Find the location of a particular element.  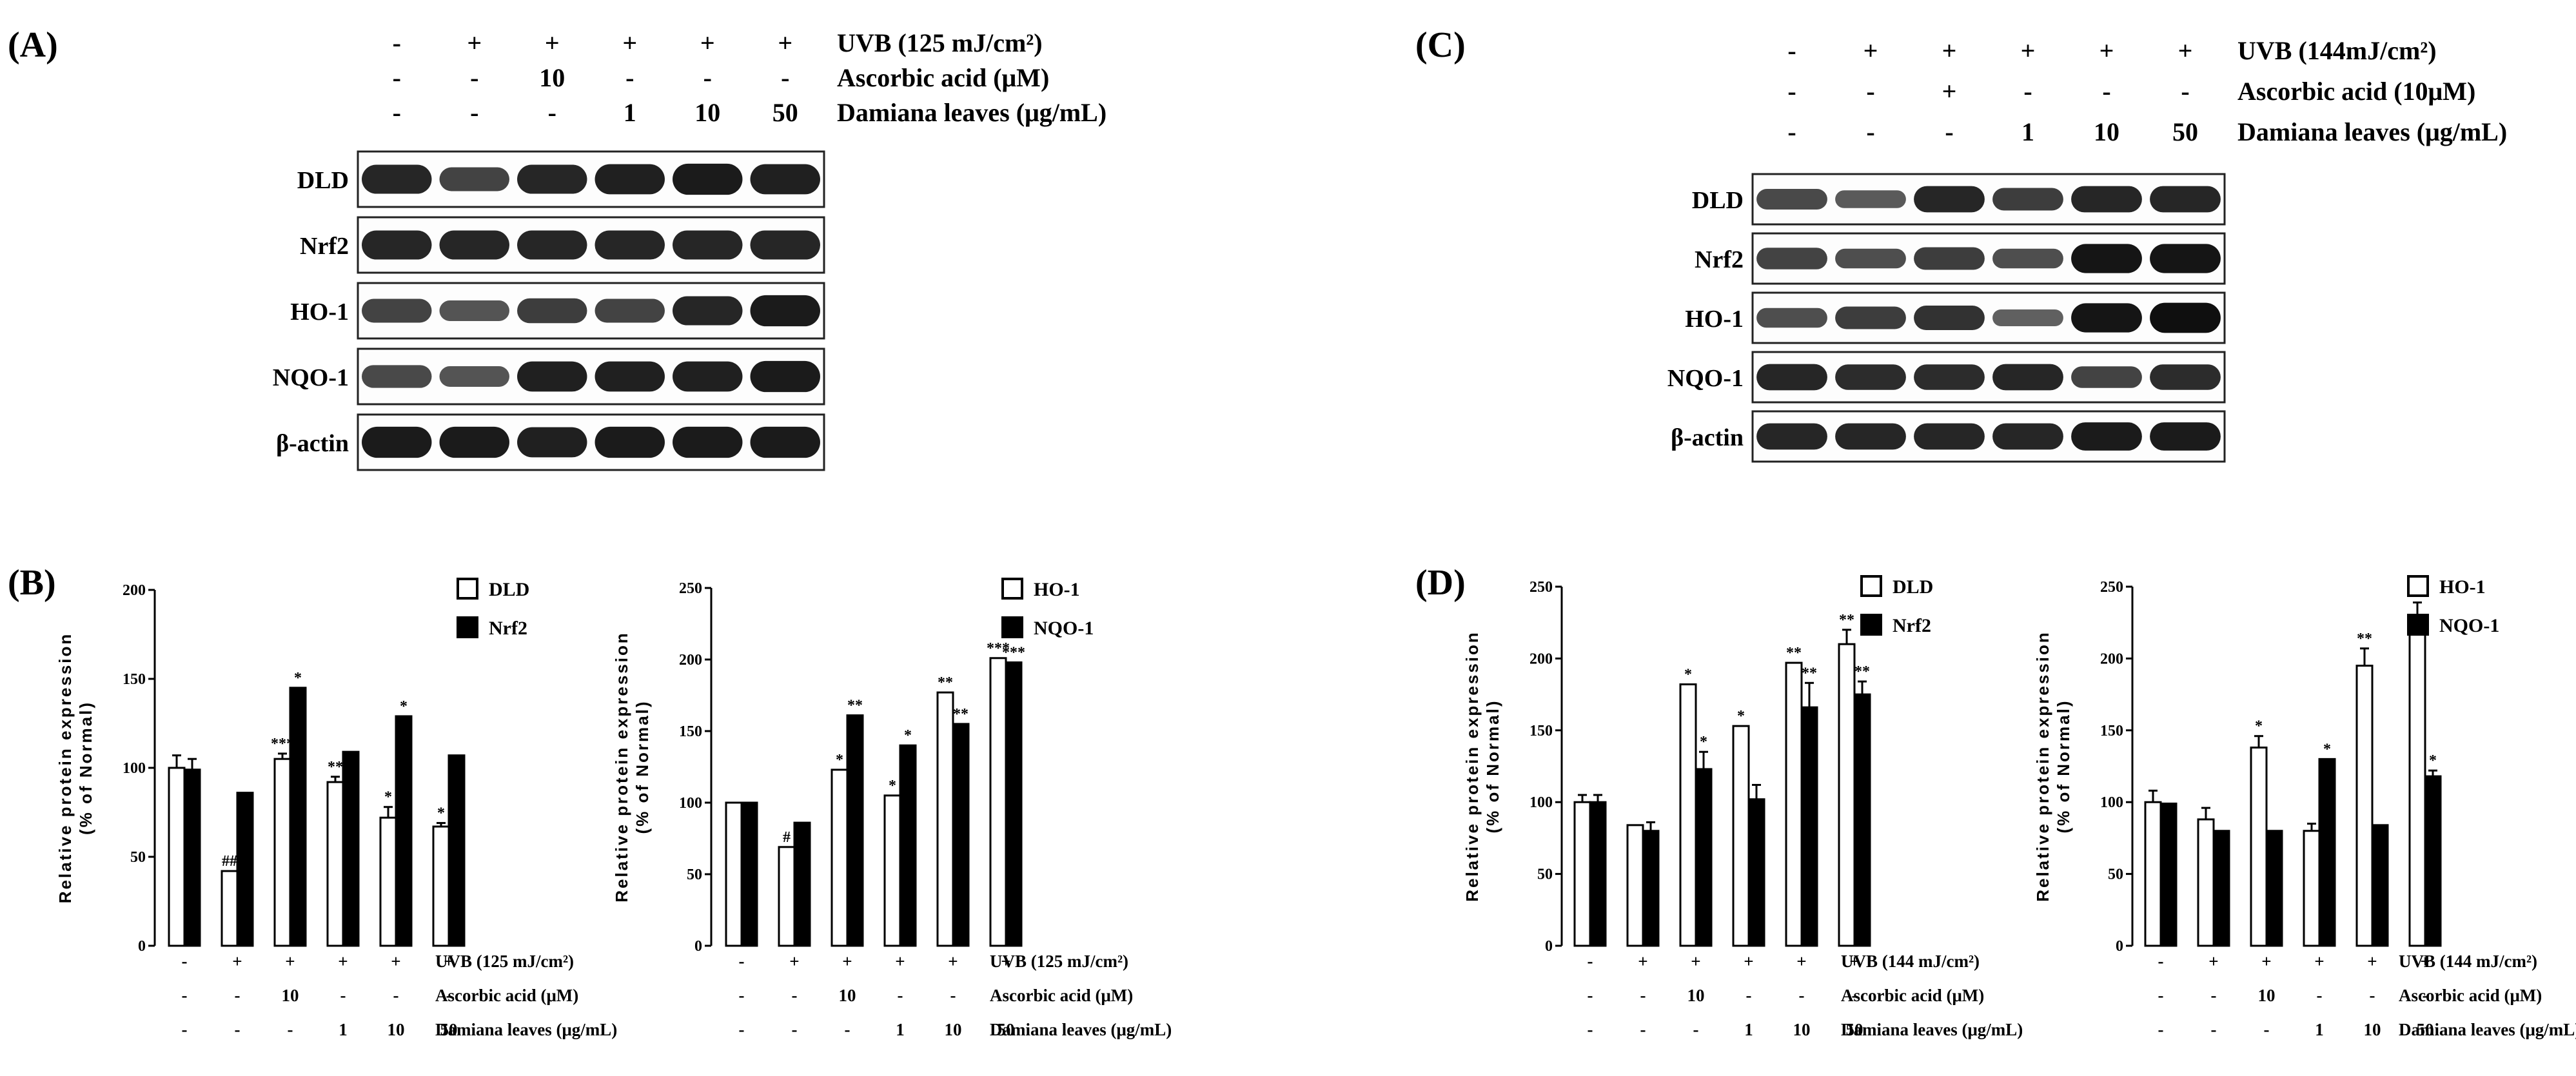

protein-label: Nrf2 is located at coordinates (1719, 259).